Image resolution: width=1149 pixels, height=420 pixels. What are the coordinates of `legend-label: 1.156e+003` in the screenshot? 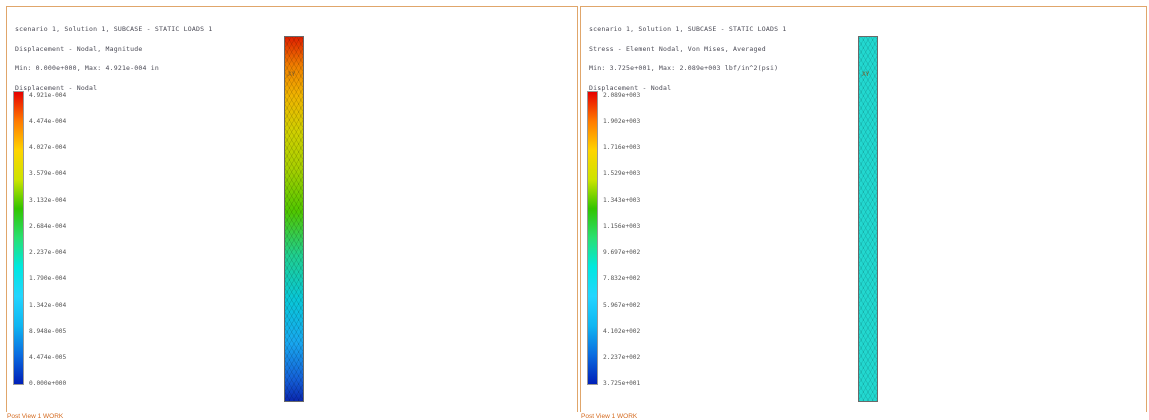 It's located at (622, 226).